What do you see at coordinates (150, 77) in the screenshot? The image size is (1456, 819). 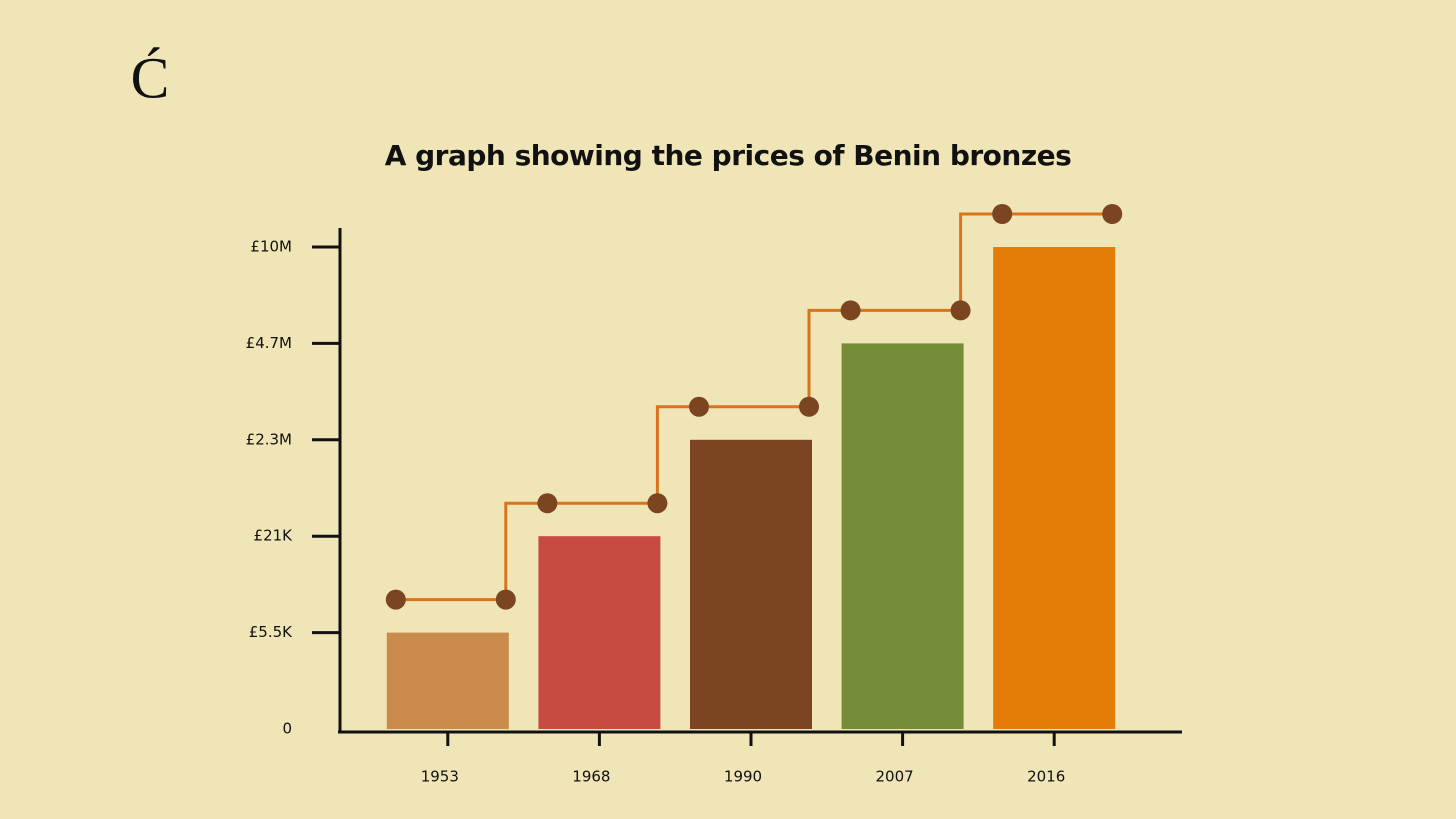 I see `logo: Ć` at bounding box center [150, 77].